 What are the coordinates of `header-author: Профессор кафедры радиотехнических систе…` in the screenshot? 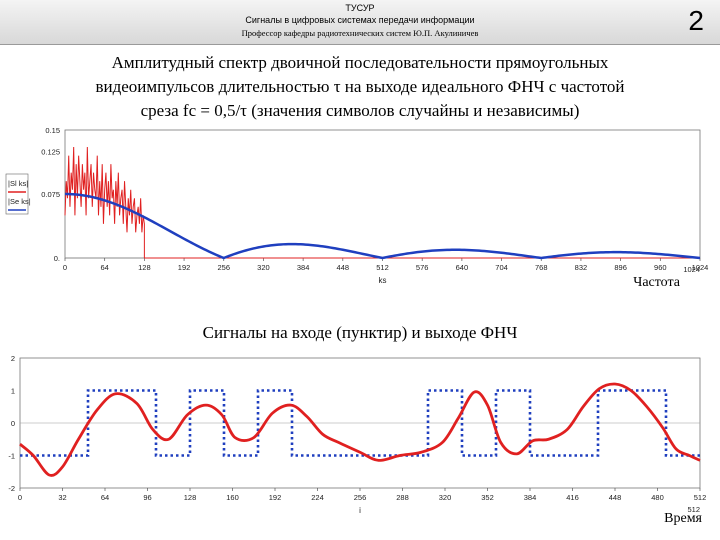 It's located at (360, 33).